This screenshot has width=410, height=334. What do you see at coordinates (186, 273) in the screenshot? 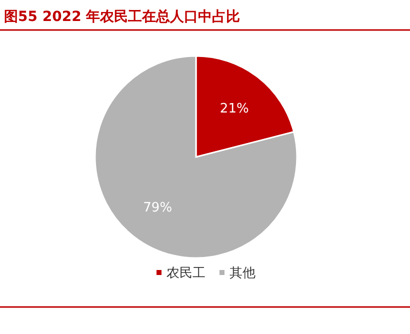
I see `legend-label: 农民工` at bounding box center [186, 273].